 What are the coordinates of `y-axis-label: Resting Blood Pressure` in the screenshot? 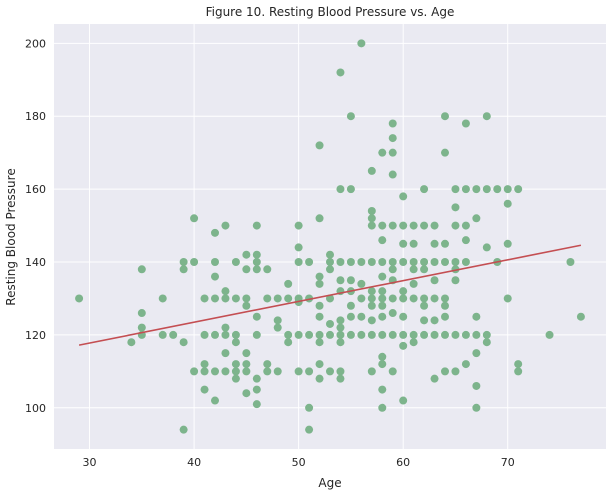 It's located at (11, 236).